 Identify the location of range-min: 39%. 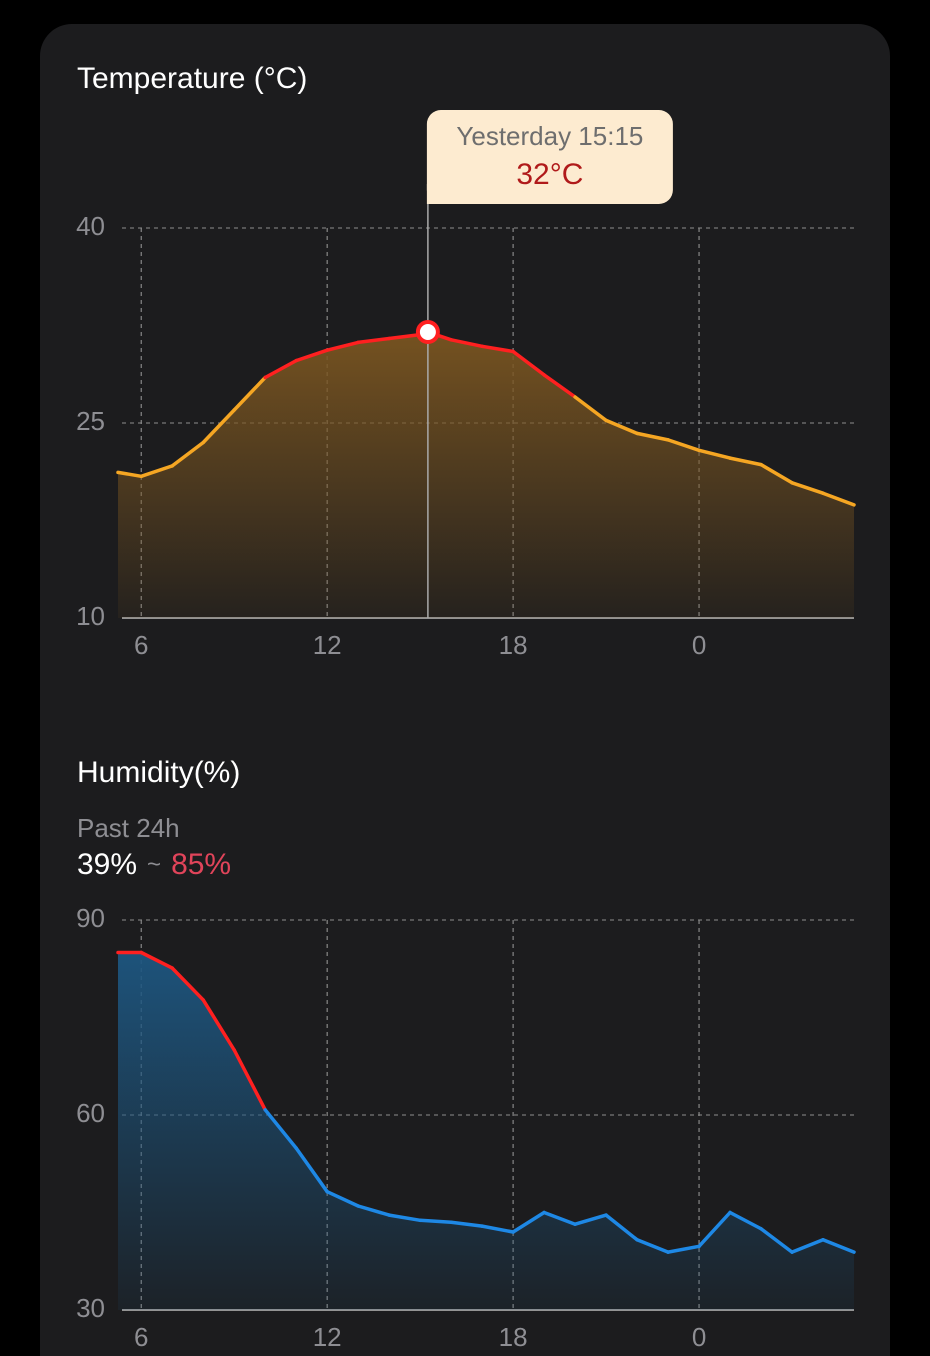
(107, 864).